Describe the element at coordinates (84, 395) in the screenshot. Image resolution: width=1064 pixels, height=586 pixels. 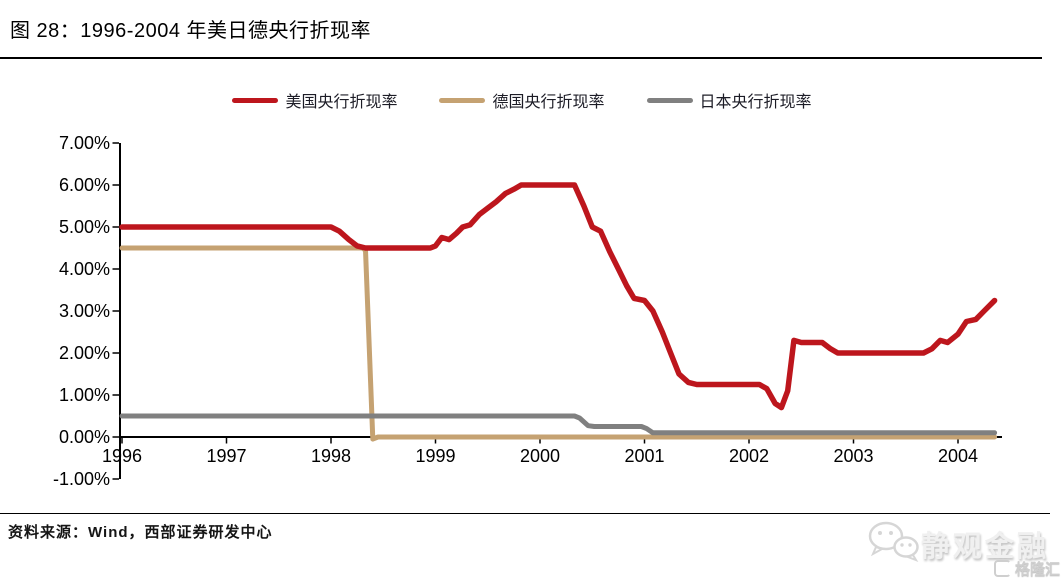
I see `y-axis-tick-label: 1.00%` at that location.